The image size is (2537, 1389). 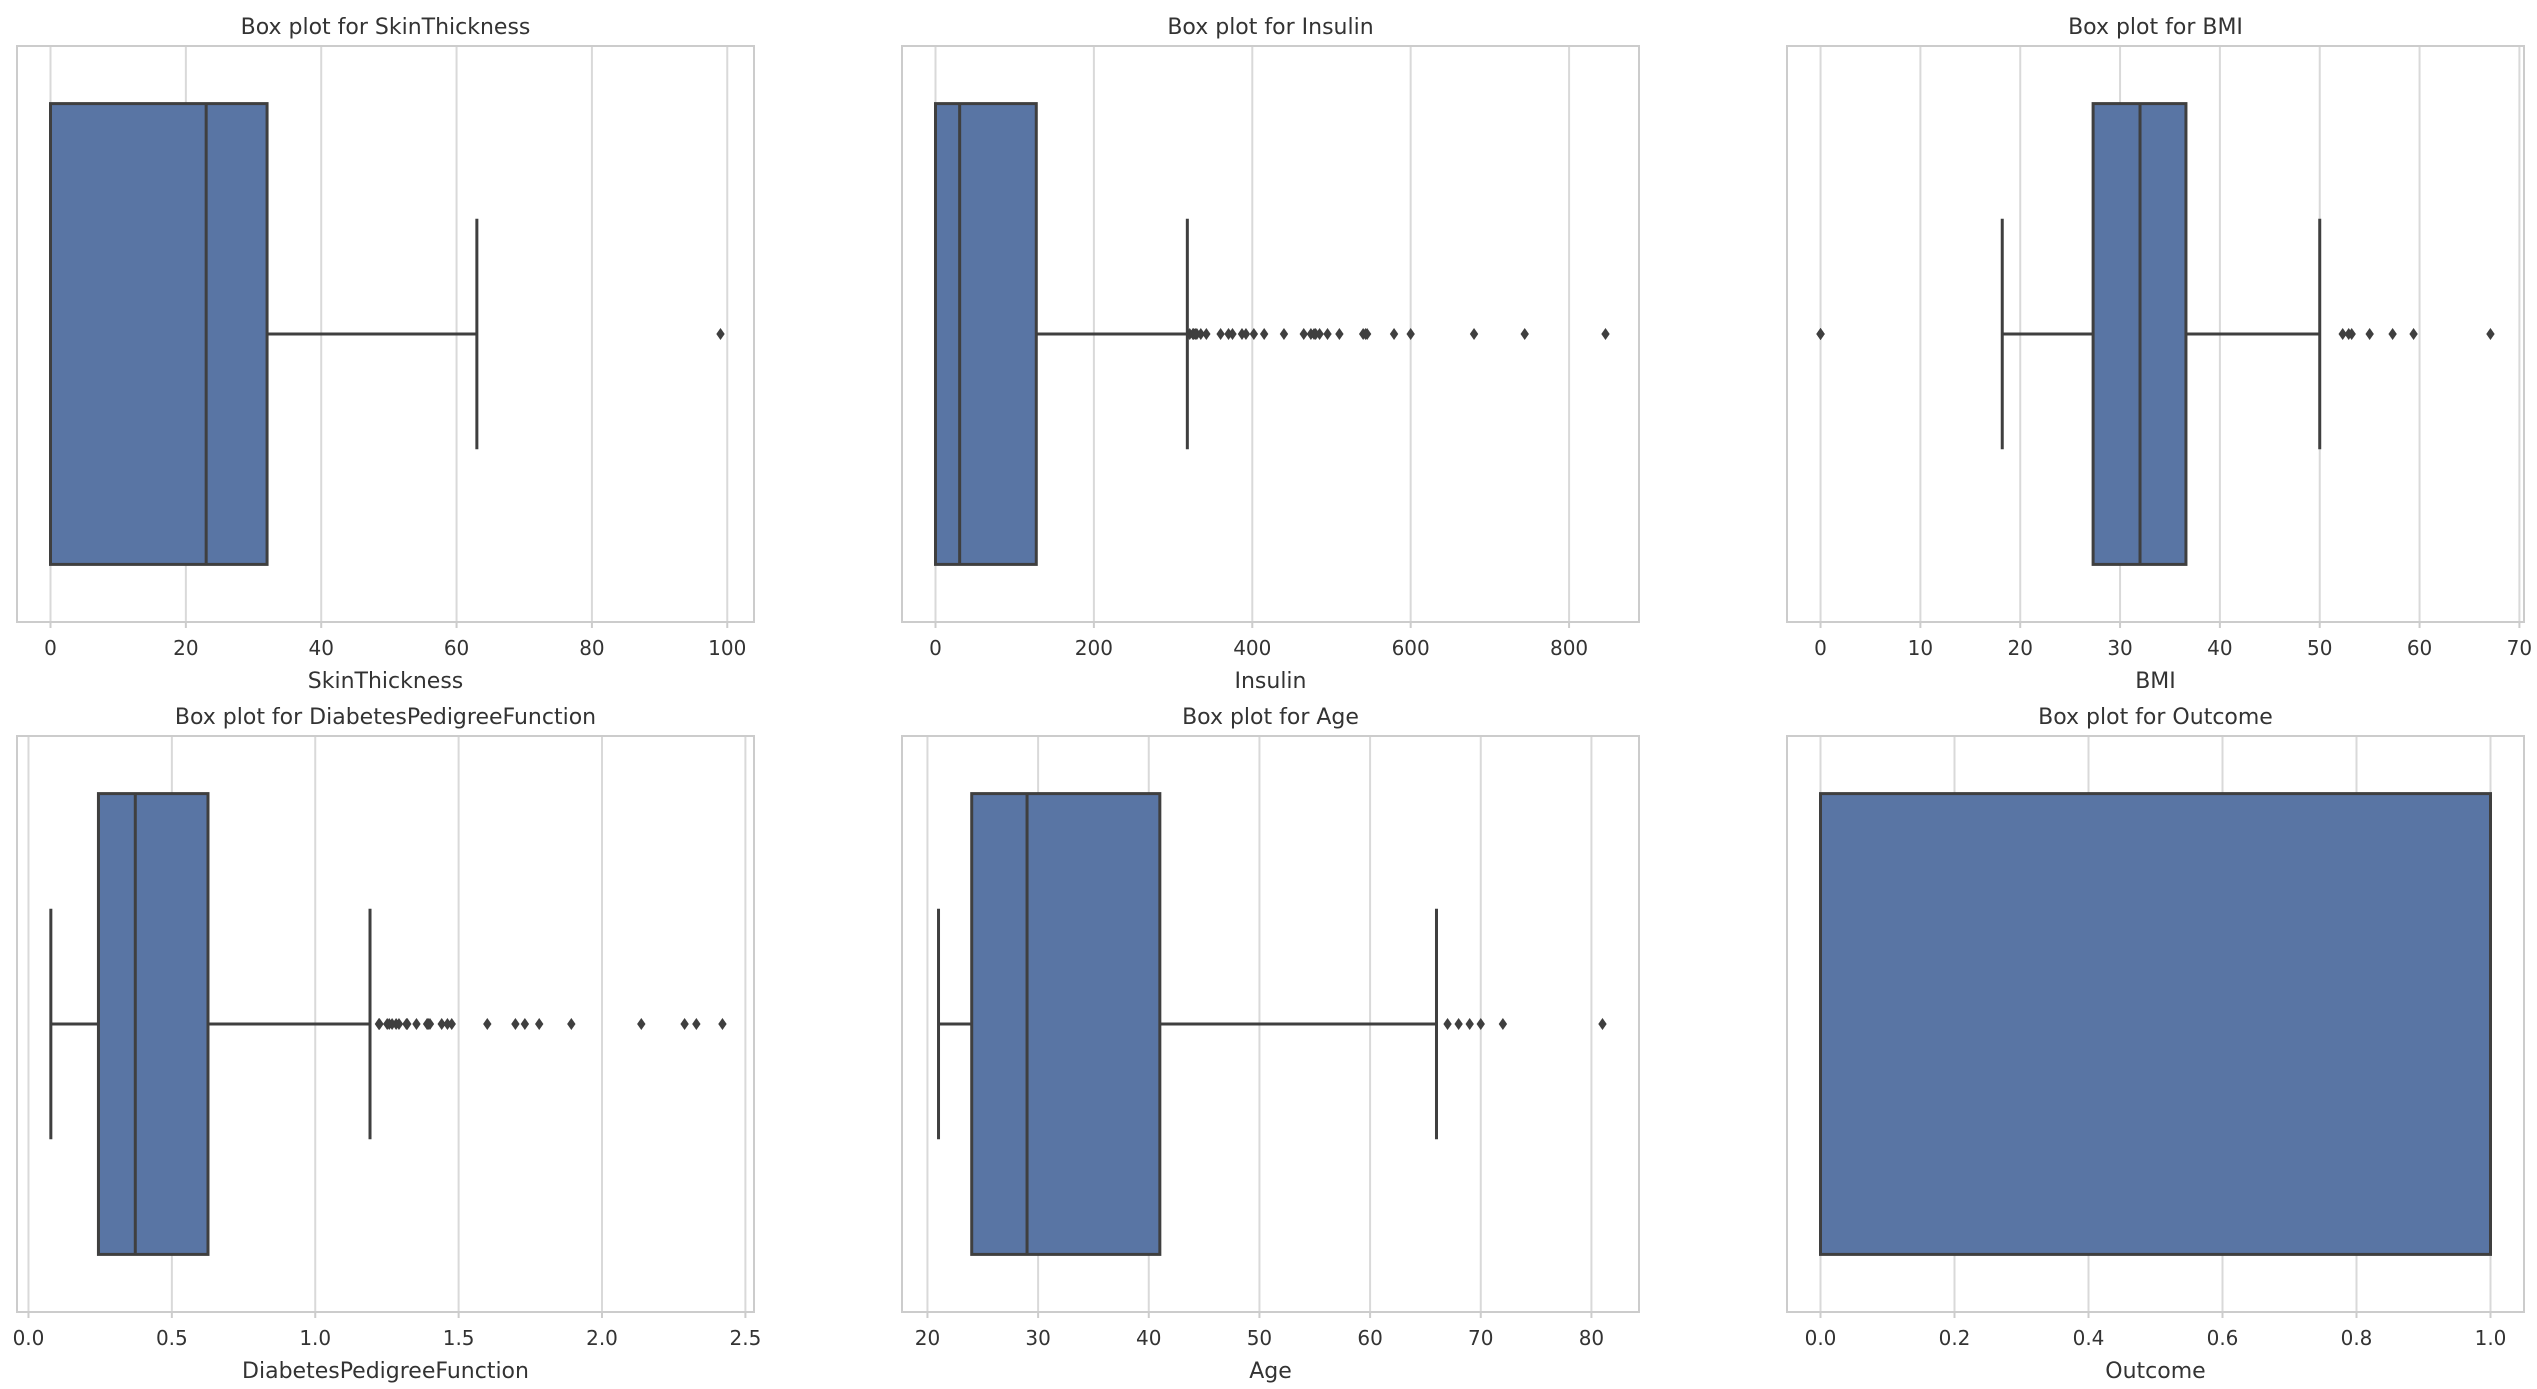 I want to click on x-tick-label: 0.2, so click(x=1955, y=1338).